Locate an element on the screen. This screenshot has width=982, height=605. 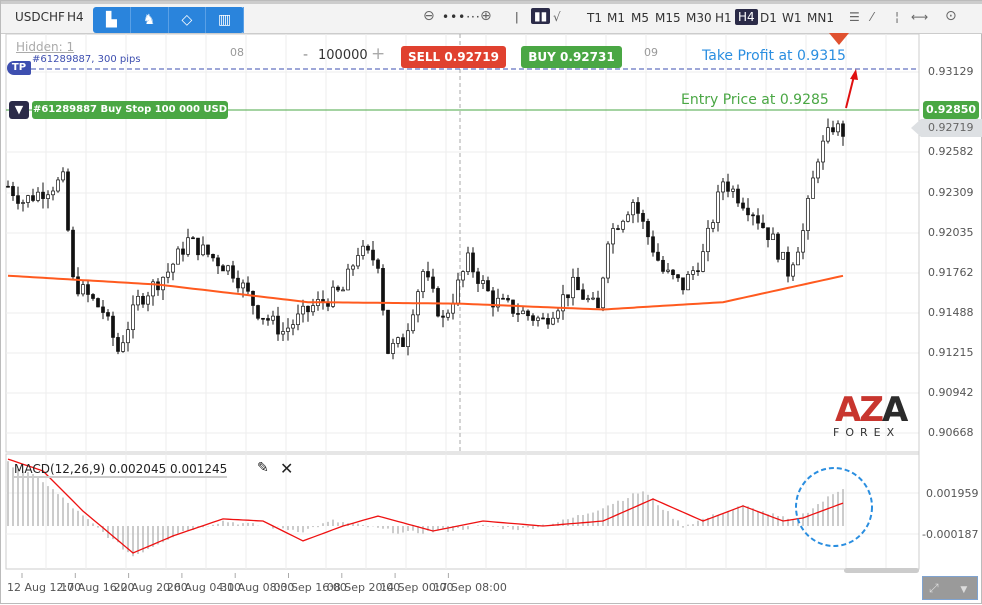
time-label: 17 Sep 08:00 is located at coordinates (470, 587).